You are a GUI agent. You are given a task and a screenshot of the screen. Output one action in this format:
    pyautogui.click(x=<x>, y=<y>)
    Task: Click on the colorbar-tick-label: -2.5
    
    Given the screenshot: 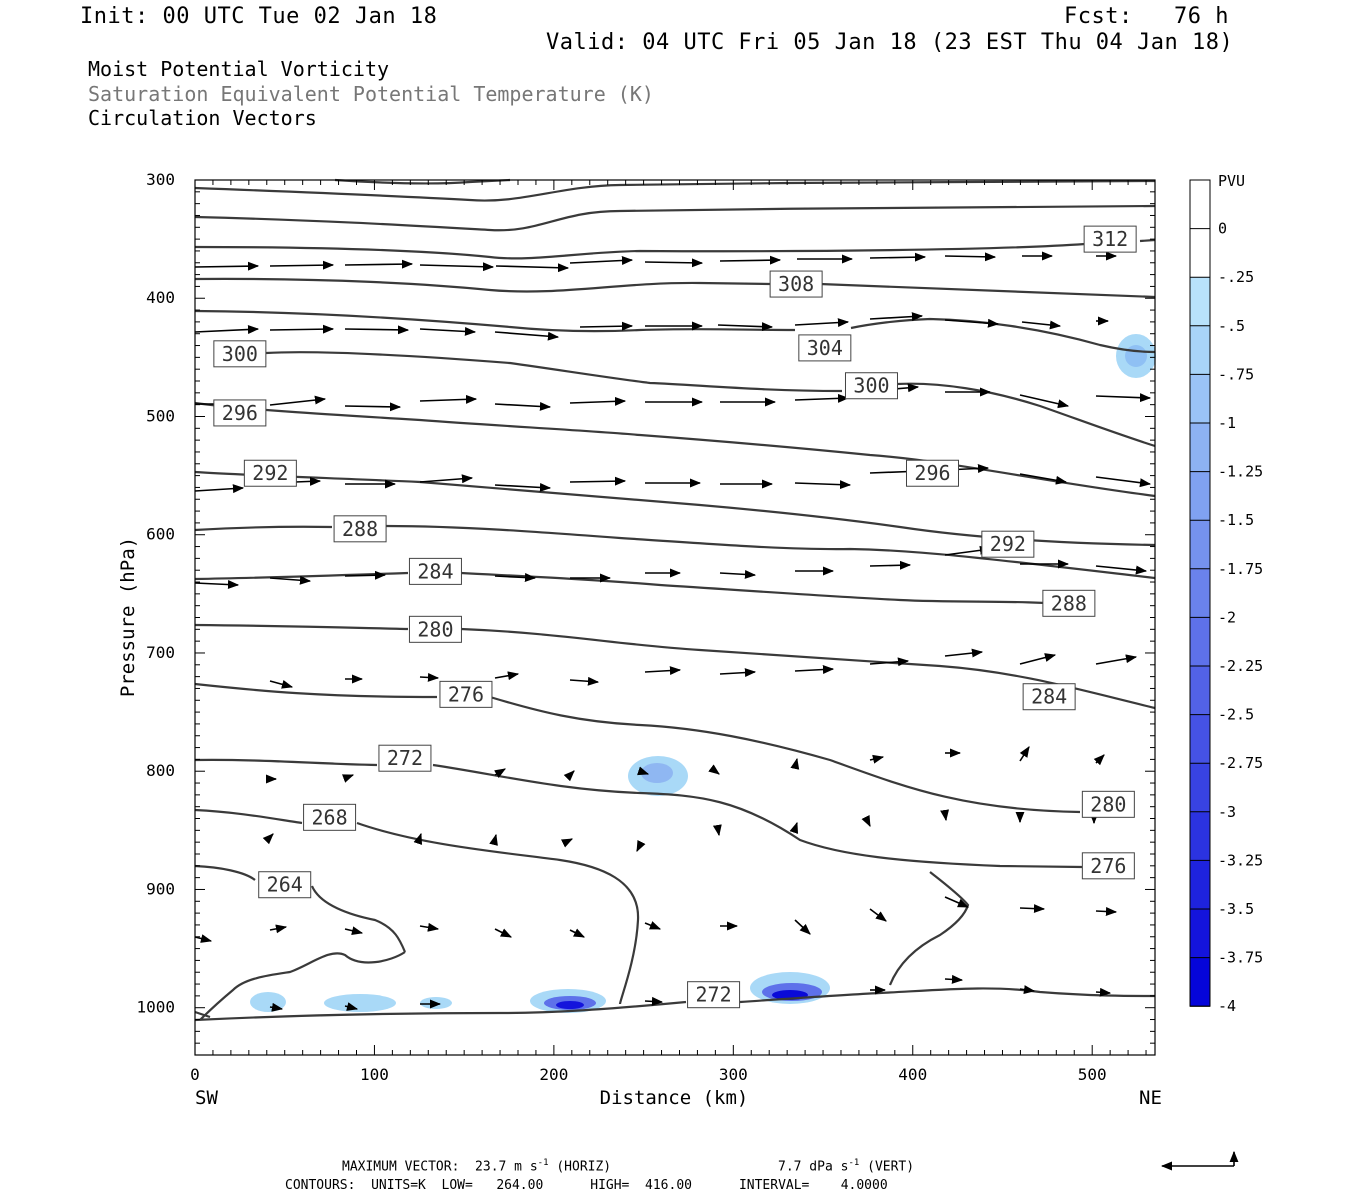 What is the action you would take?
    pyautogui.click(x=1236, y=715)
    